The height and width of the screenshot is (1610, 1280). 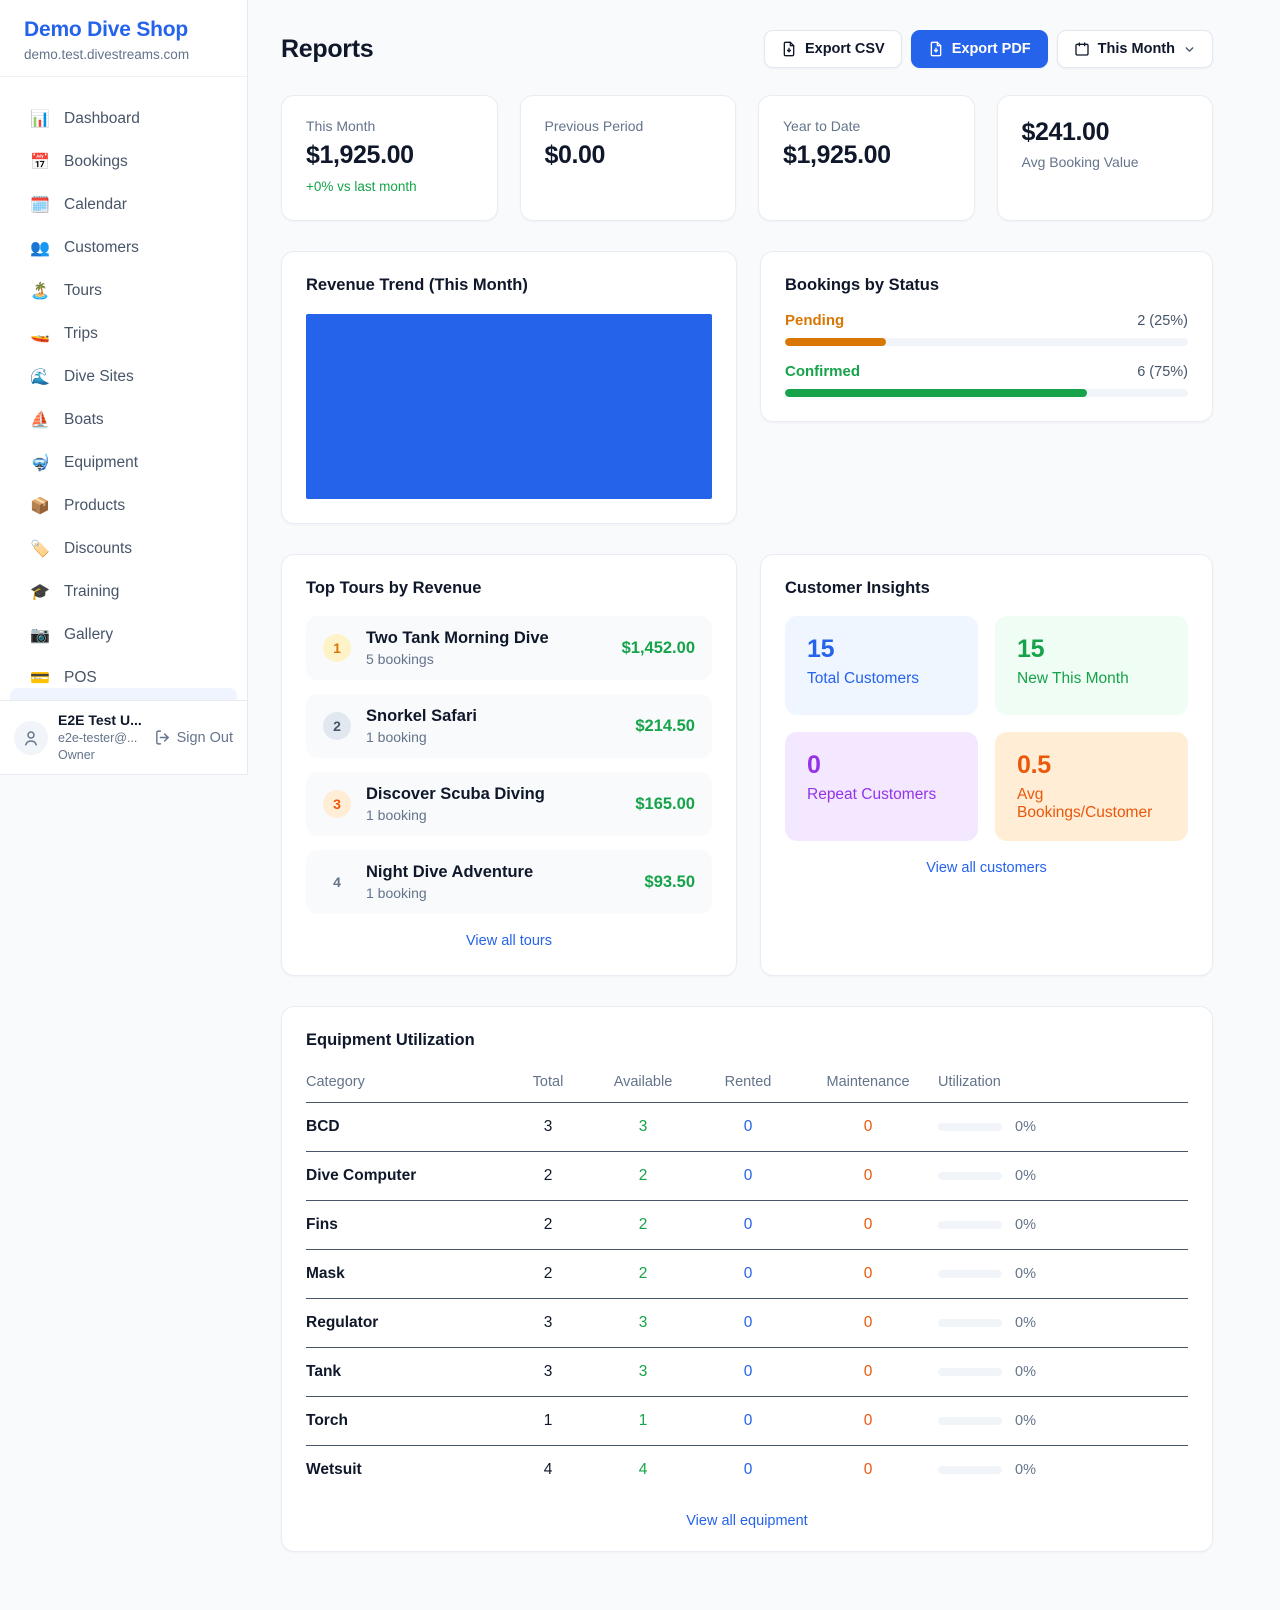 What do you see at coordinates (747, 1421) in the screenshot?
I see `table-row: Torch 1 1 0 0 0%` at bounding box center [747, 1421].